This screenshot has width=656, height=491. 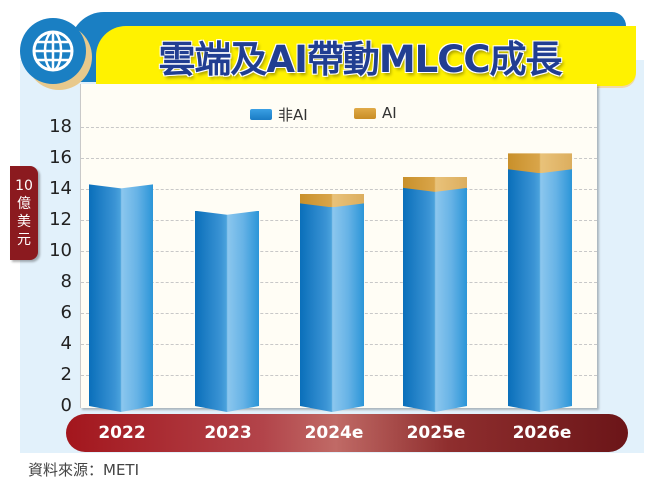 What do you see at coordinates (66, 343) in the screenshot?
I see `y-tick-label: 4` at bounding box center [66, 343].